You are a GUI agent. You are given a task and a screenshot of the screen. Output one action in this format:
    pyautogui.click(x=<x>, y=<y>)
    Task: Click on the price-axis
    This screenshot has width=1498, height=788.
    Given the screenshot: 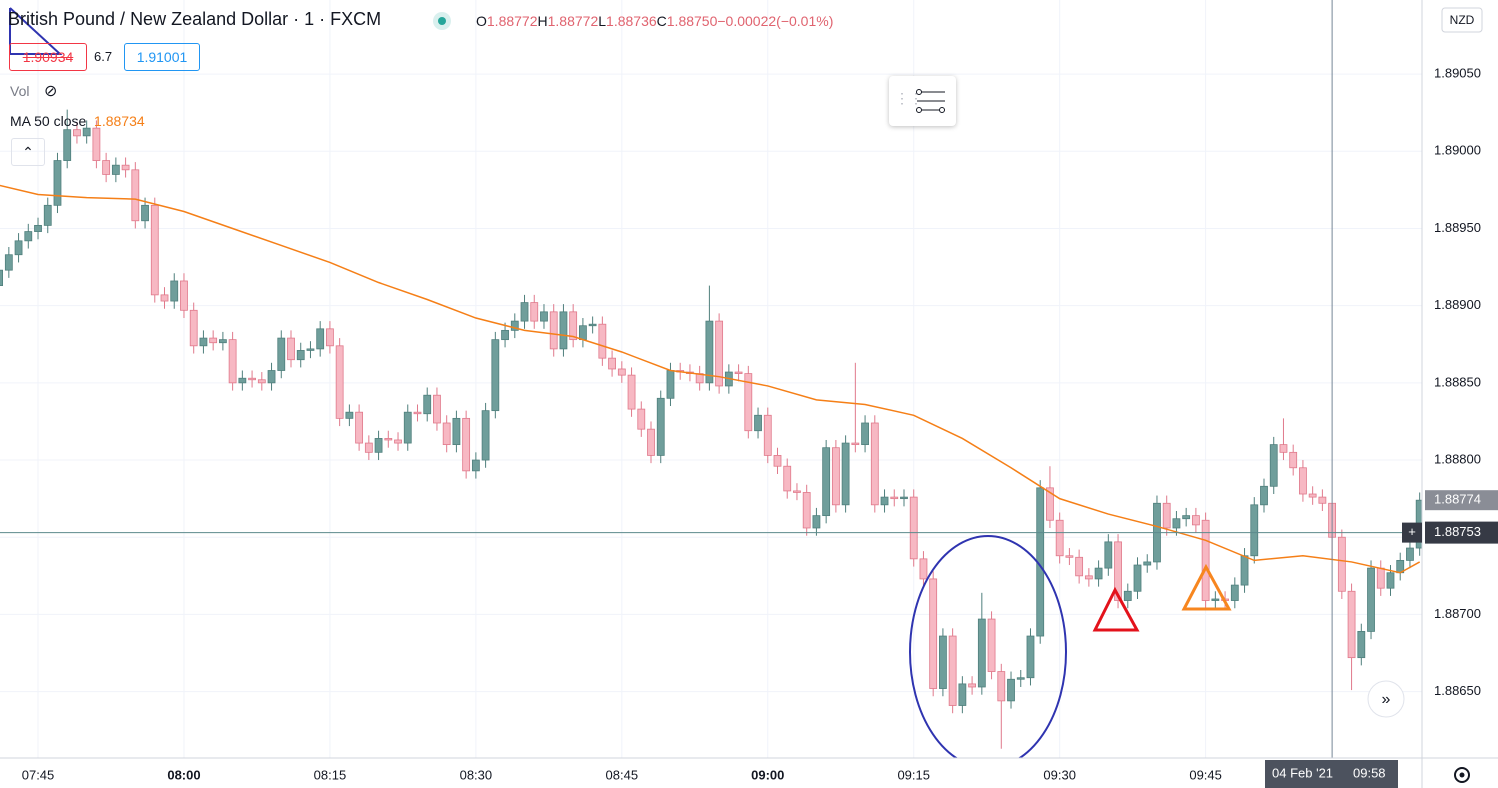 What is the action you would take?
    pyautogui.click(x=1460, y=394)
    